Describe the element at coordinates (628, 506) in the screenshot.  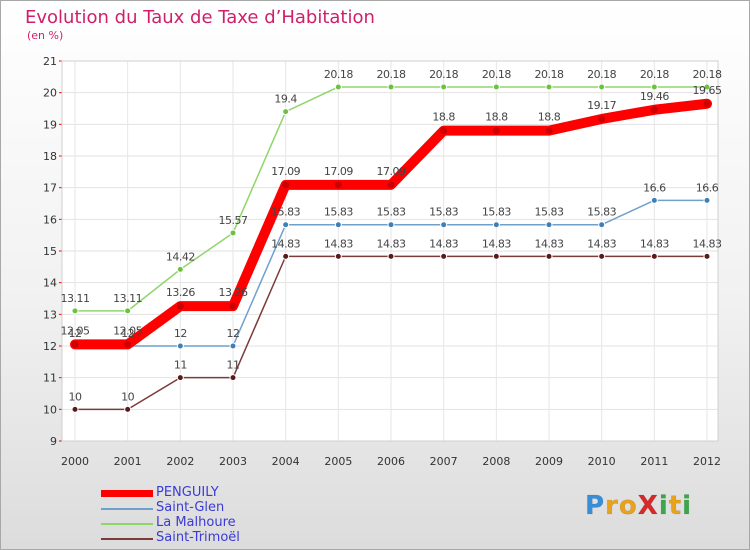
I see `logo-letter: o` at that location.